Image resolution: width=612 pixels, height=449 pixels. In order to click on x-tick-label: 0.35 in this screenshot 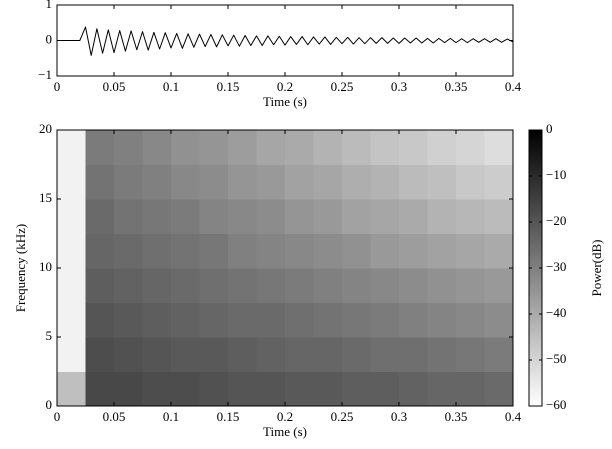, I will do `click(456, 86)`.